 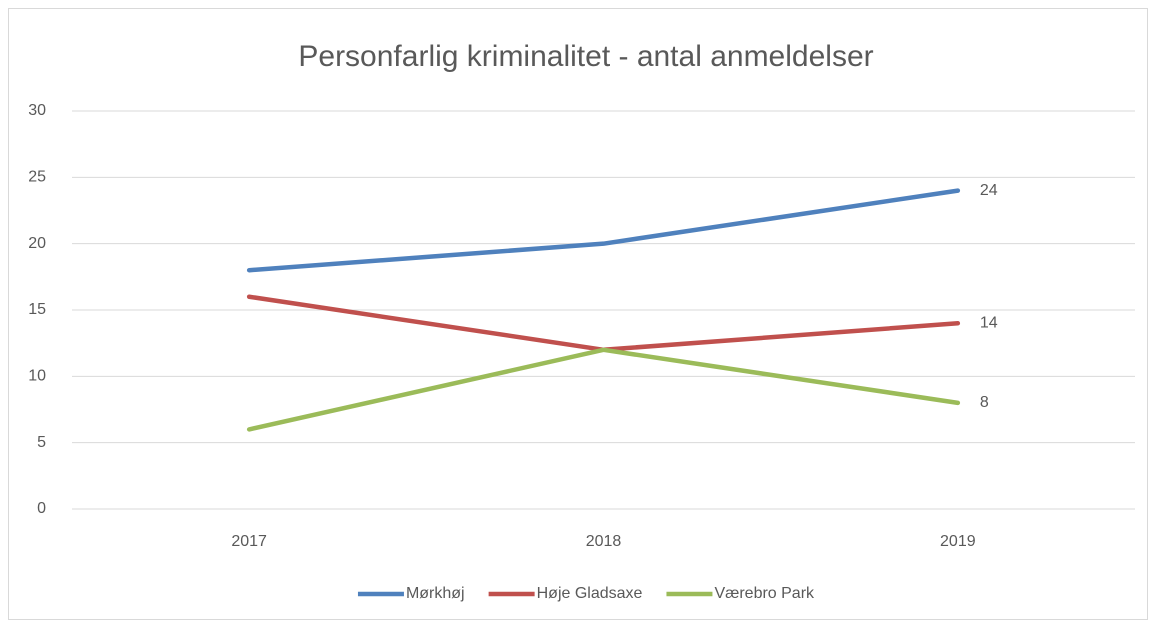 I want to click on legend-label: Mørkhøj, so click(x=435, y=593).